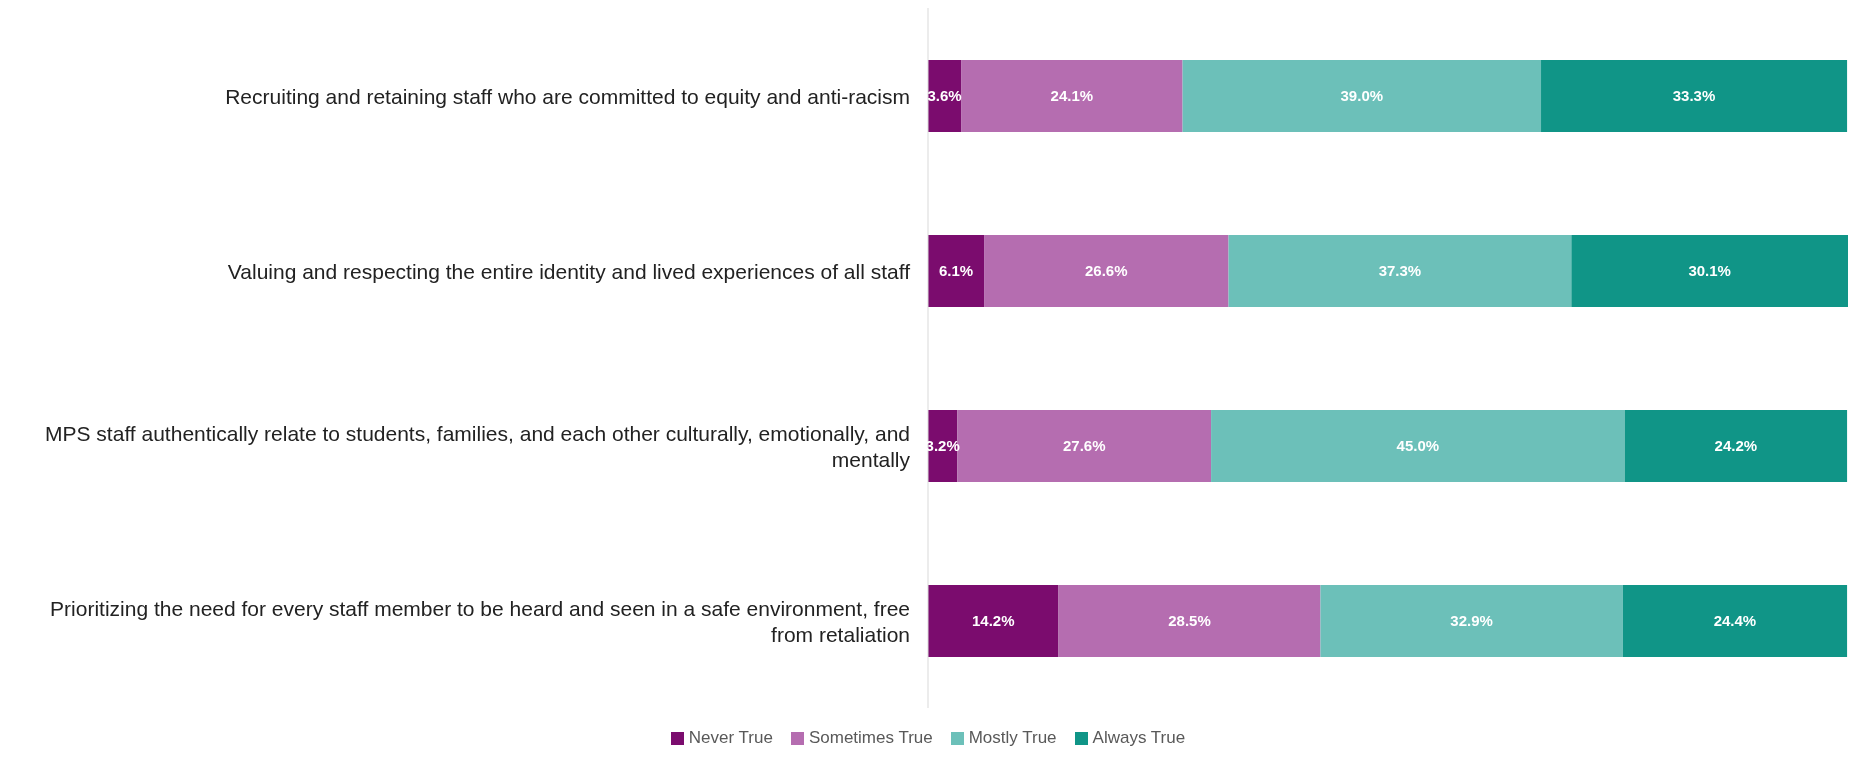 Image resolution: width=1860 pixels, height=767 pixels. What do you see at coordinates (569, 270) in the screenshot?
I see `y-tick-label: Valuing and respecting the entire identity and lived experiences of all staff` at bounding box center [569, 270].